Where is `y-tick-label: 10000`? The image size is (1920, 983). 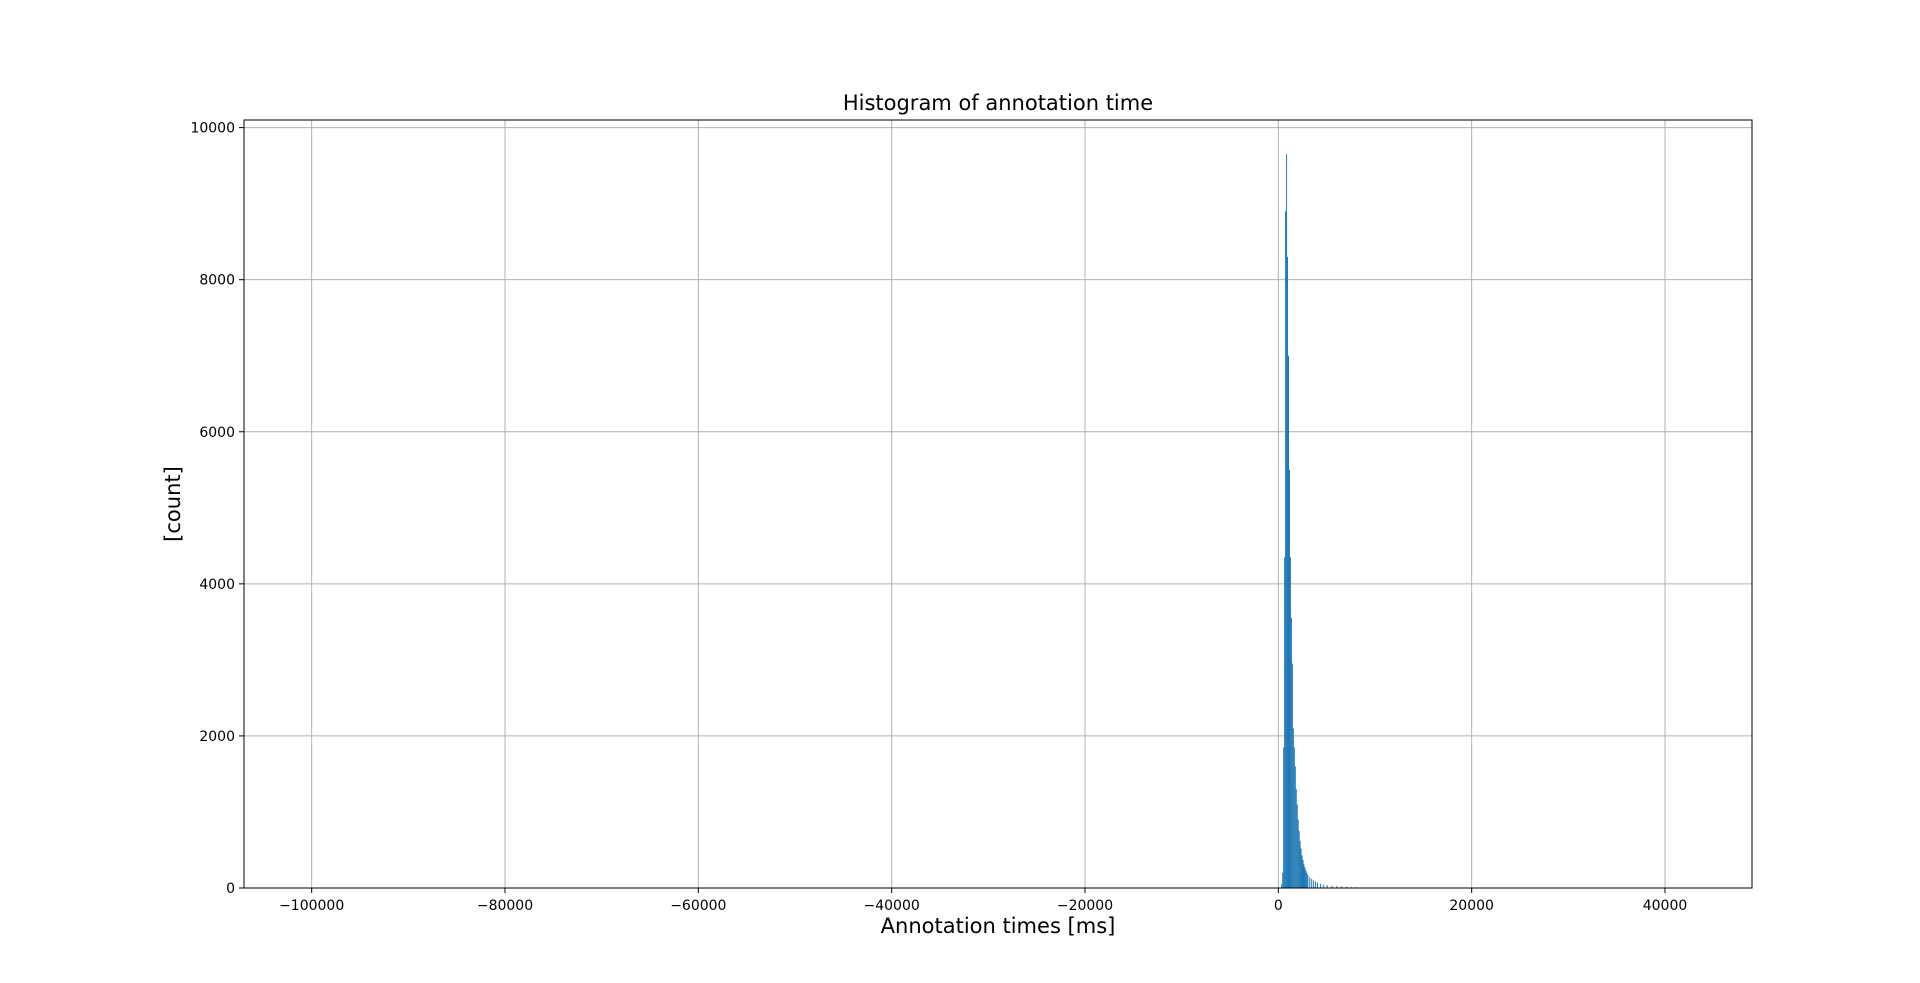
y-tick-label: 10000 is located at coordinates (212, 129).